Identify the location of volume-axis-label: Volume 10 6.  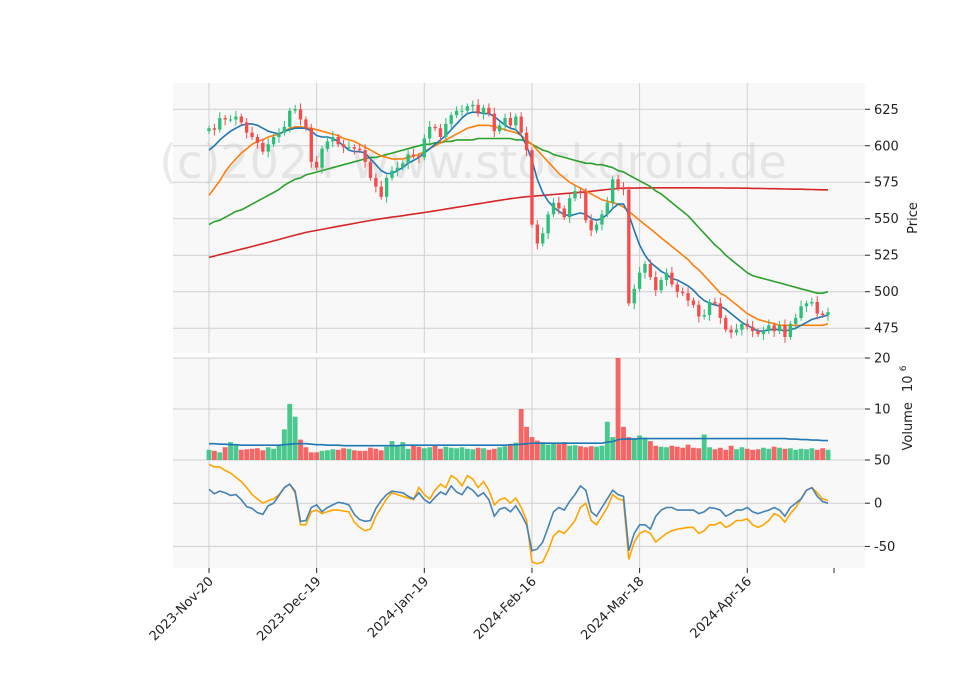
(907, 407).